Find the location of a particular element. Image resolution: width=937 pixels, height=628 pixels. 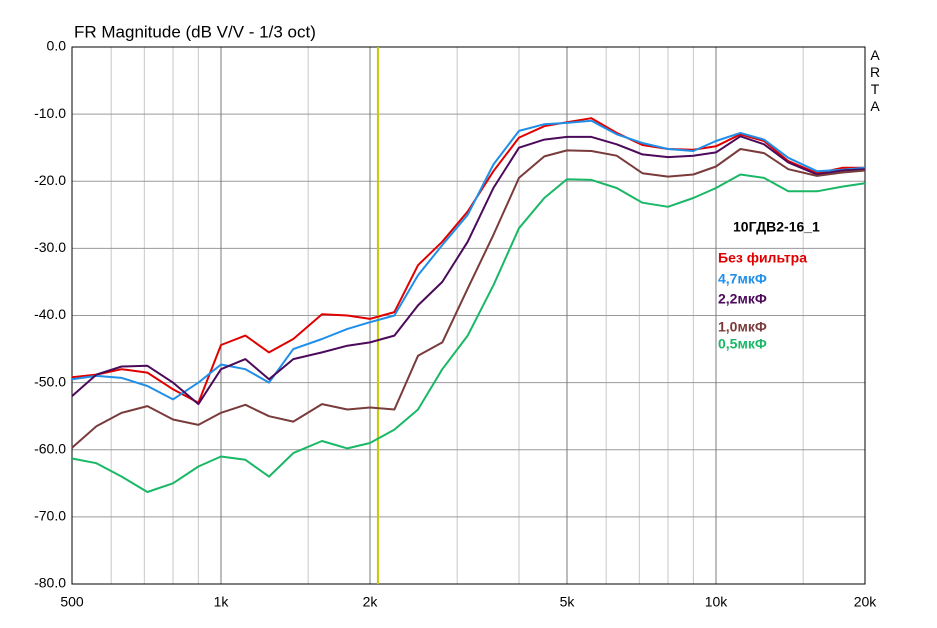

x-tick-label: 5k is located at coordinates (568, 602).